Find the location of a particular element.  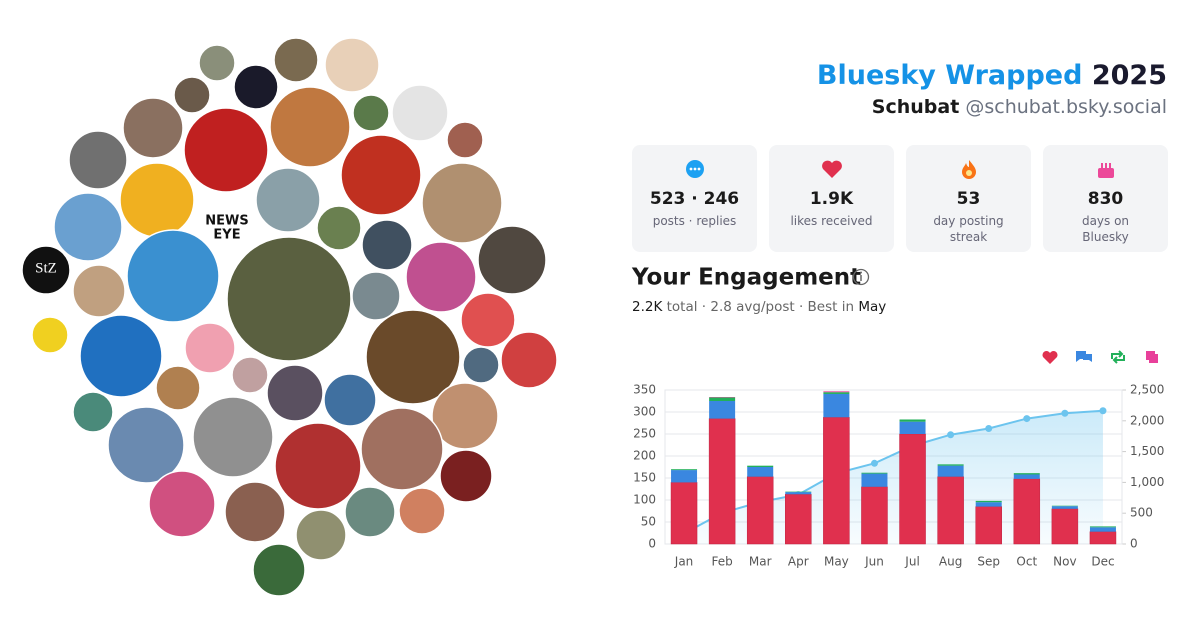

x-tick-label: Jun is located at coordinates (874, 562).